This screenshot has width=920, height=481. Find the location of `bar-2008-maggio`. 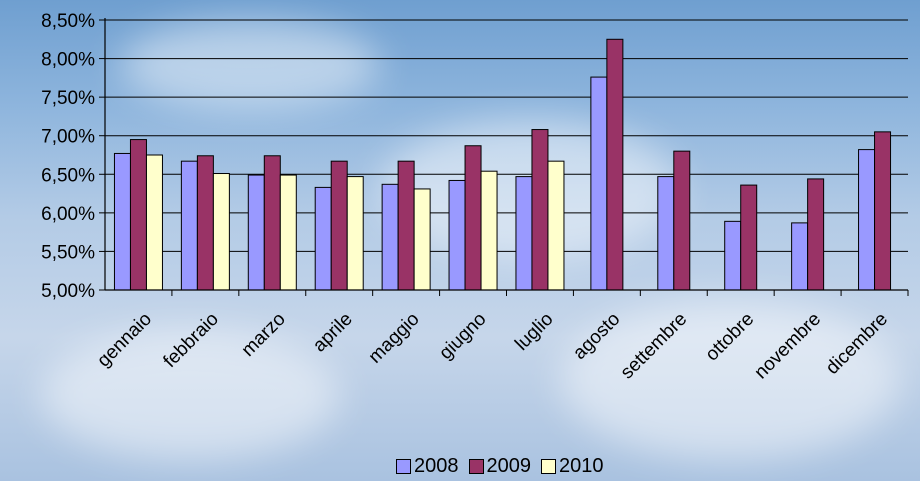

bar-2008-maggio is located at coordinates (390, 237).